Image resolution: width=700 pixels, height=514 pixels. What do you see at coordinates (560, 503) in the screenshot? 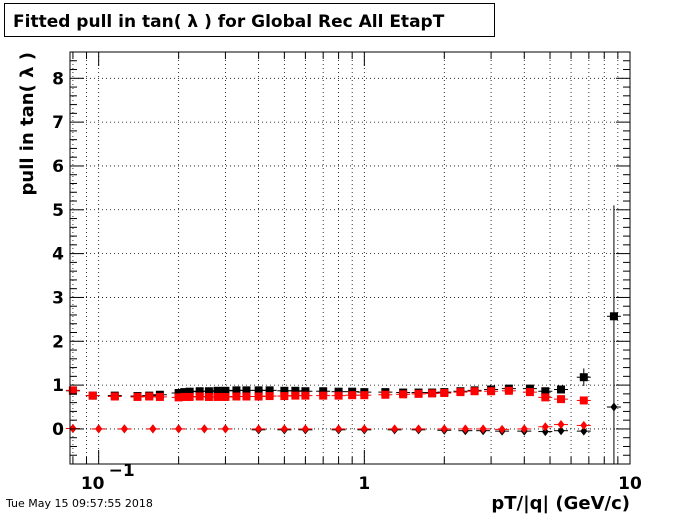
I see `x-axis-title: pT/|q| (GeV/c)` at bounding box center [560, 503].